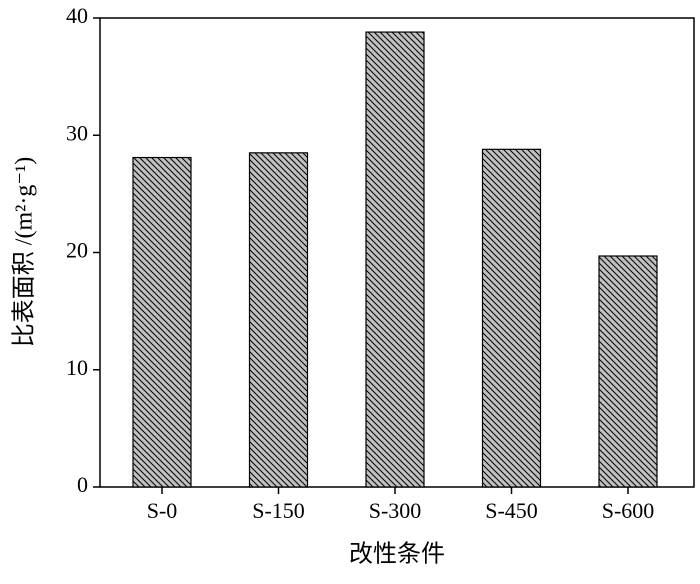 This screenshot has height=584, width=700. Describe the element at coordinates (24, 252) in the screenshot. I see `y-axis-title: 比表面积 /(m²·g⁻¹)` at that location.